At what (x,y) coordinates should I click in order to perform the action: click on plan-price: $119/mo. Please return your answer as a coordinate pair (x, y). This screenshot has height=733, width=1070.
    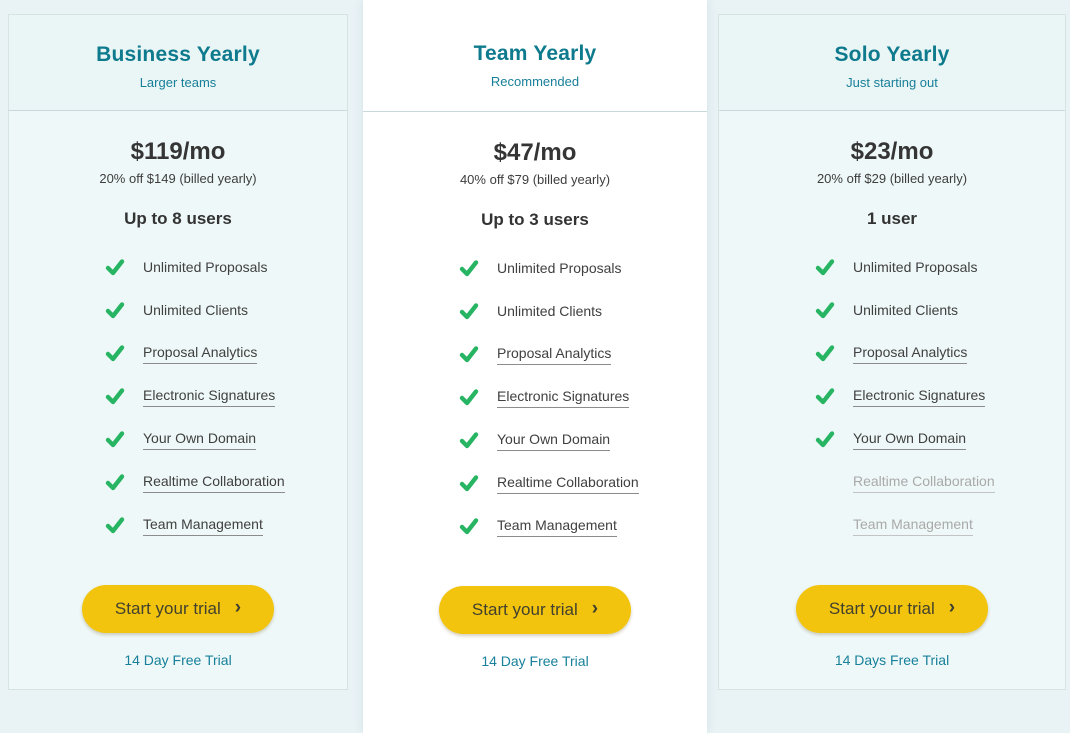
    Looking at the image, I should click on (178, 151).